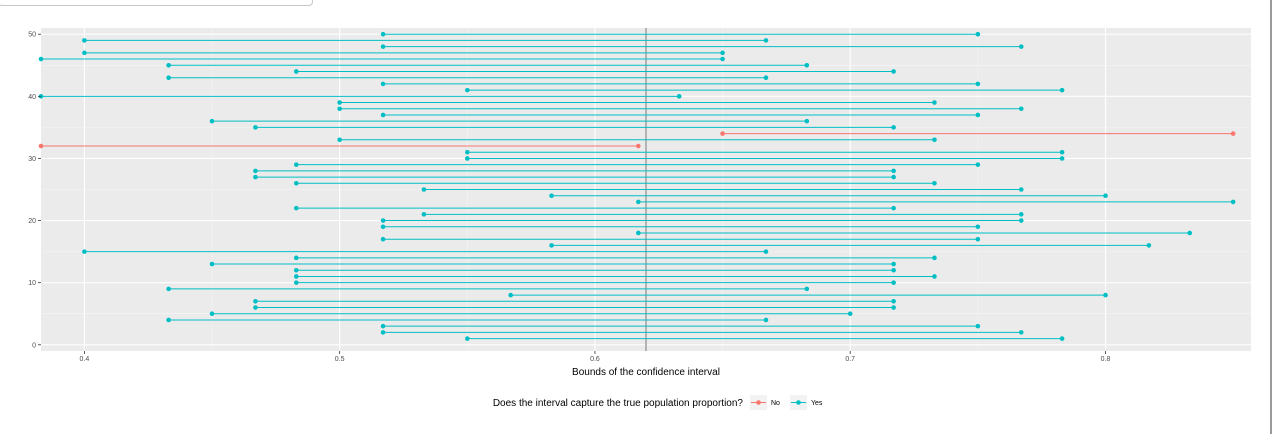 This screenshot has height=434, width=1272. I want to click on legend-point, so click(798, 402).